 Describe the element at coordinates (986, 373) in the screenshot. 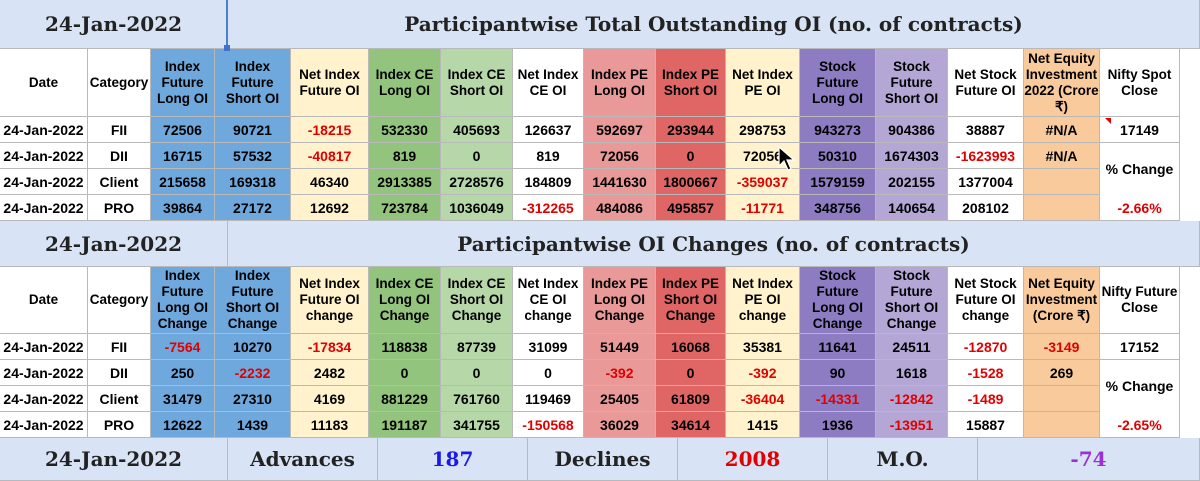

I see `value-cell: -1528` at that location.